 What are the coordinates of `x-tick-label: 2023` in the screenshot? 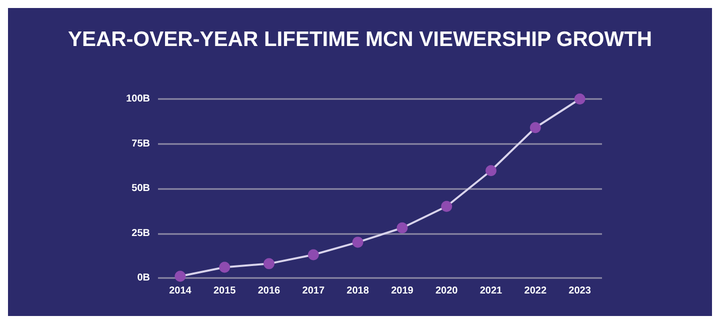 It's located at (580, 291).